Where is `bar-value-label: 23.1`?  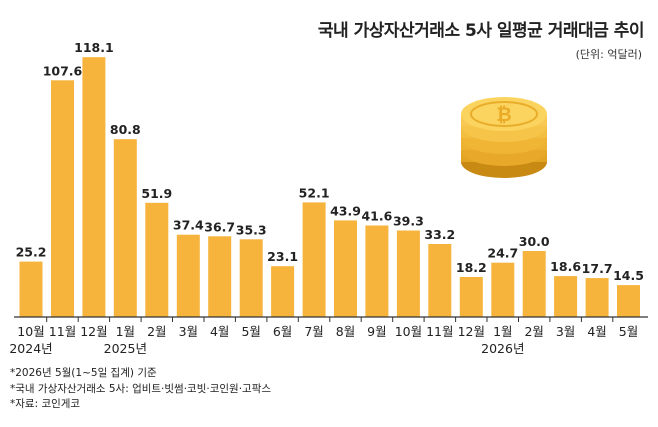
bar-value-label: 23.1 is located at coordinates (282, 256).